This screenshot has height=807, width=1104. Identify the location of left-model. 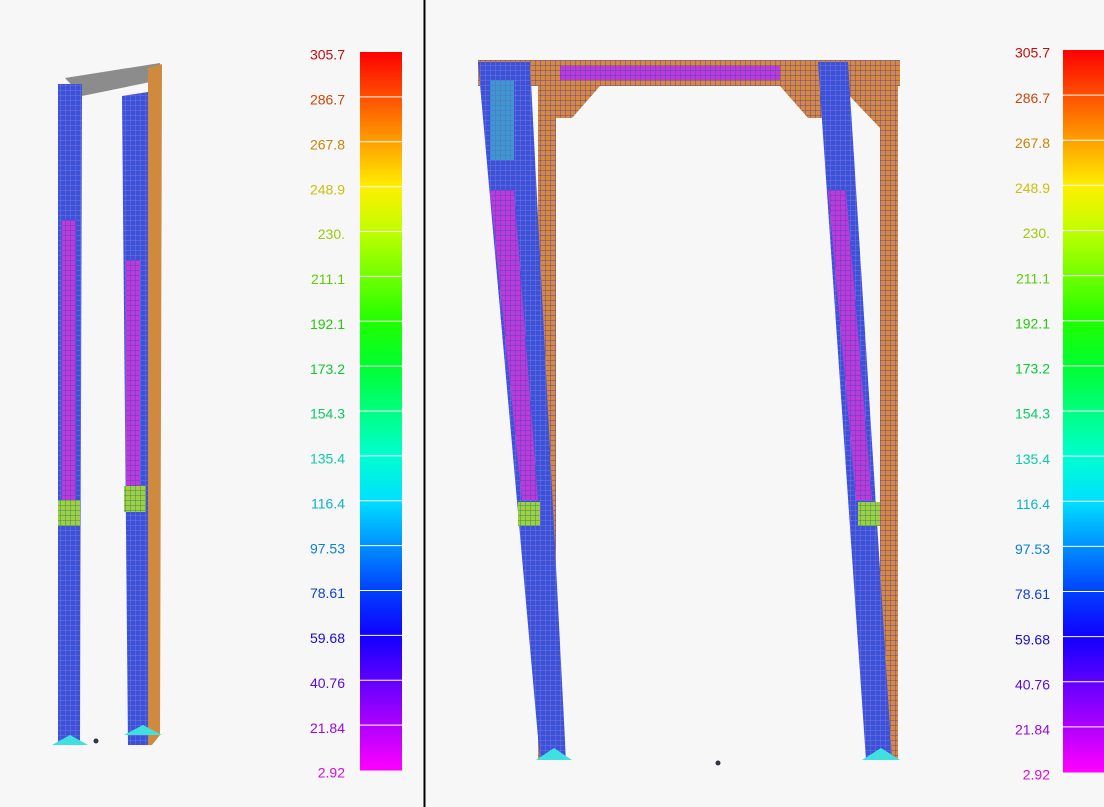
(107, 404).